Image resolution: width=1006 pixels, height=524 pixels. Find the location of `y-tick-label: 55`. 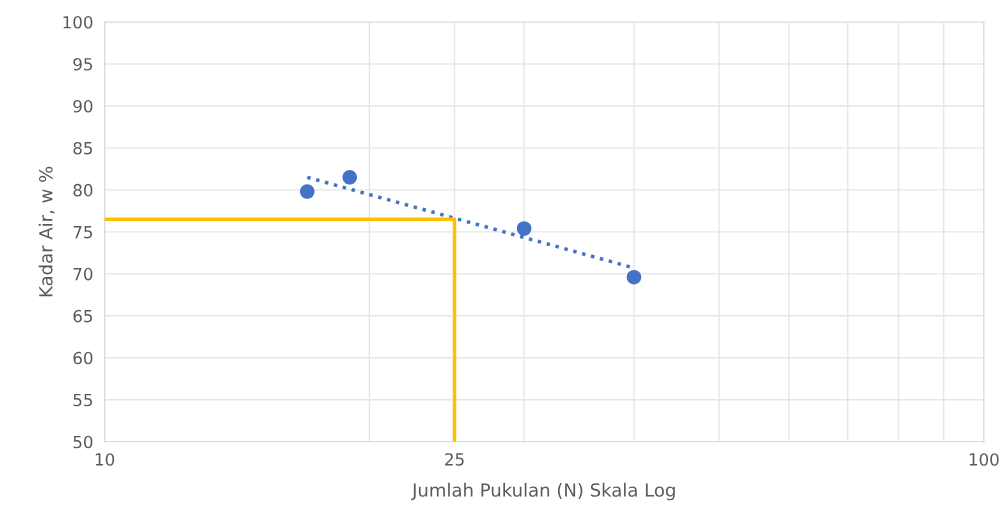

y-tick-label: 55 is located at coordinates (83, 400).